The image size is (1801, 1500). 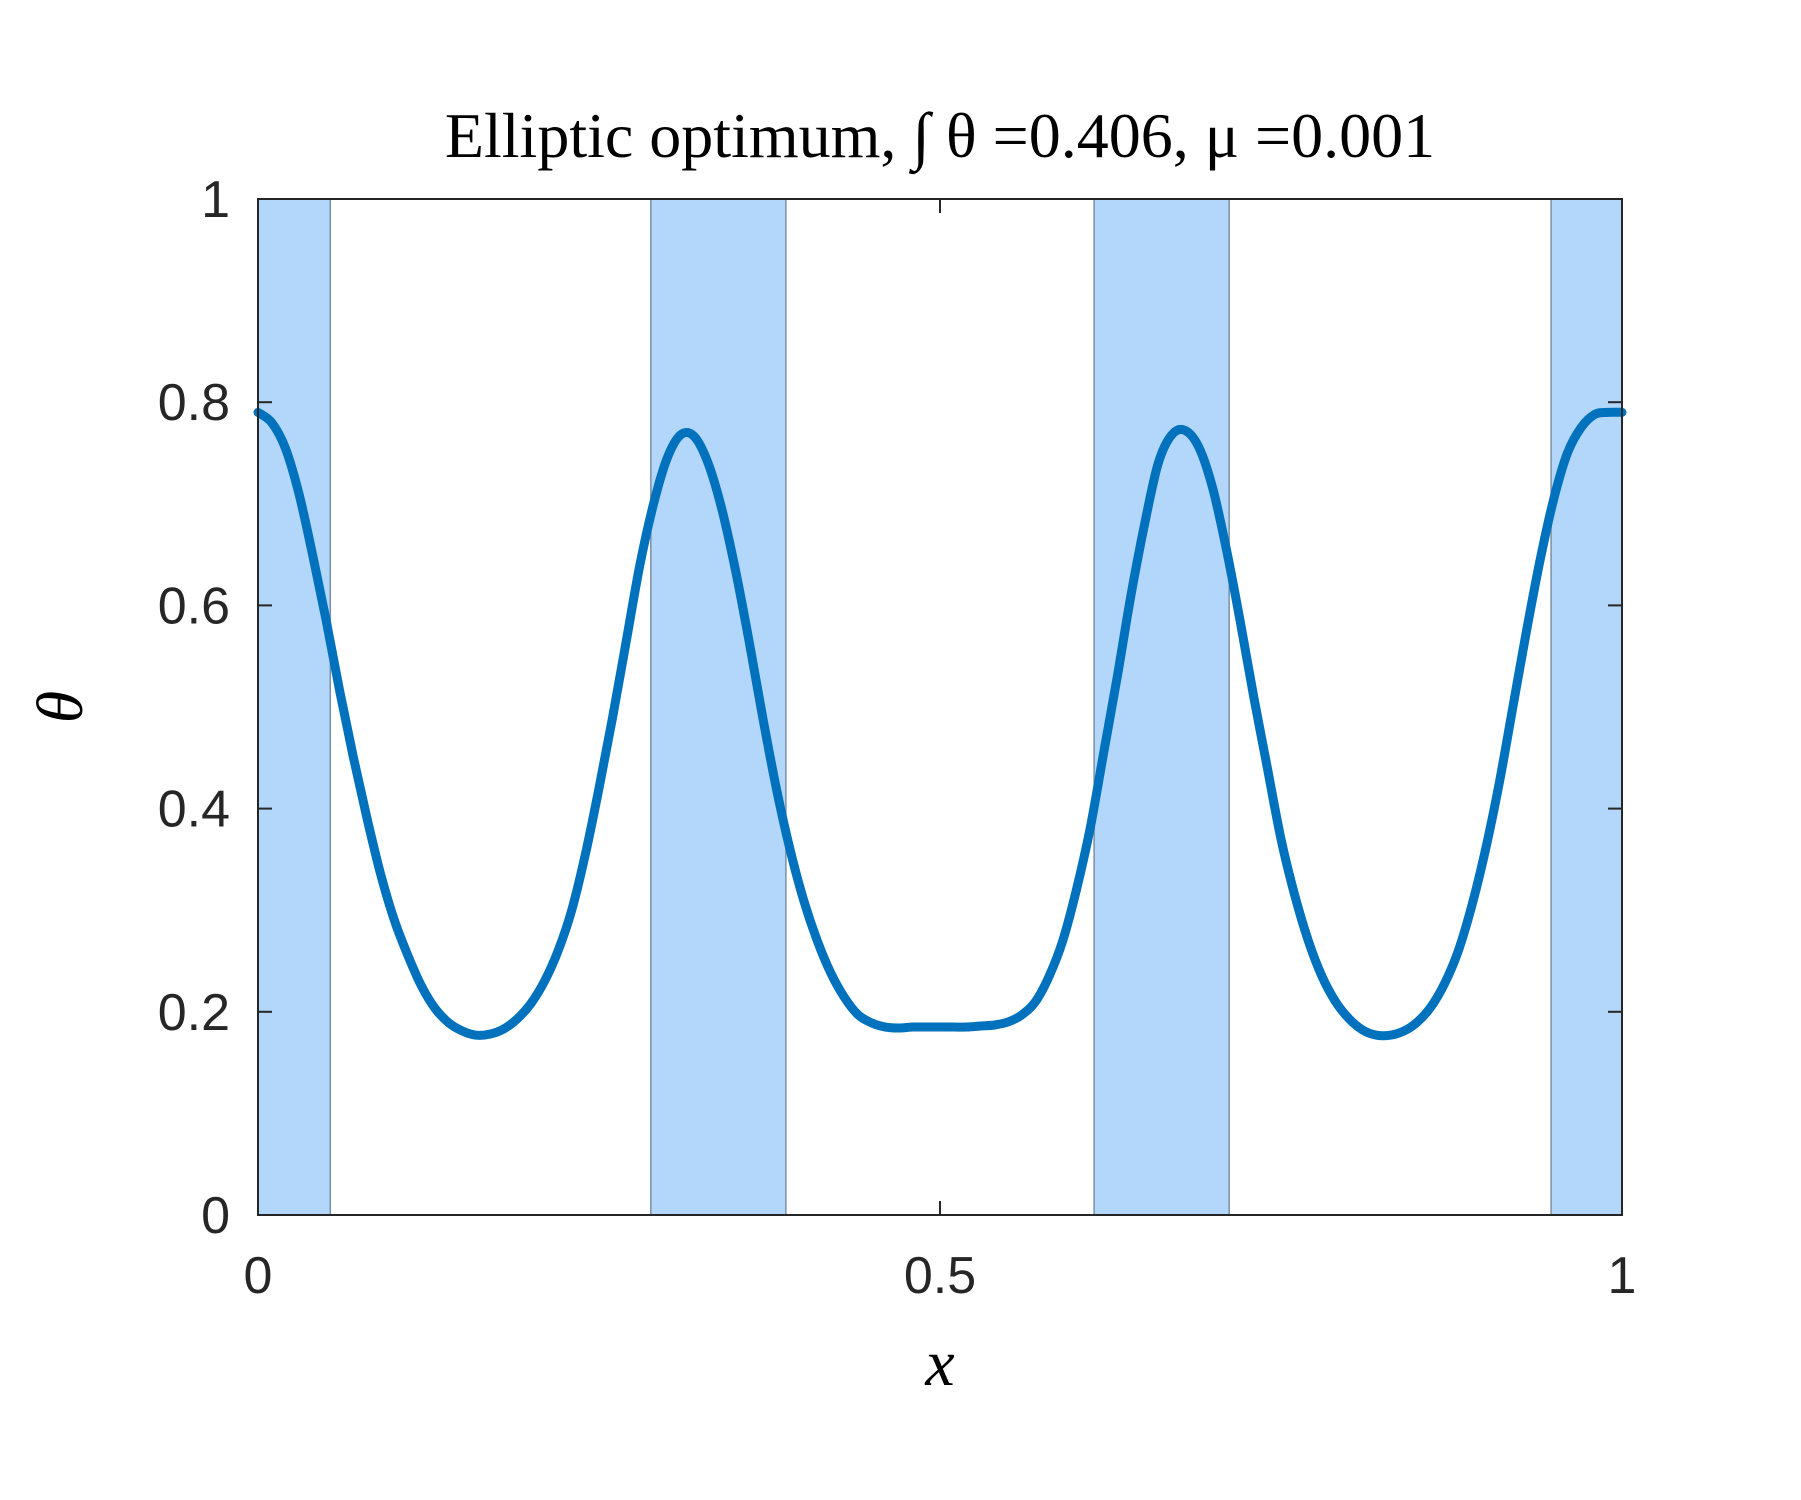 I want to click on y-tick-label-4: 0.8, so click(x=194, y=403).